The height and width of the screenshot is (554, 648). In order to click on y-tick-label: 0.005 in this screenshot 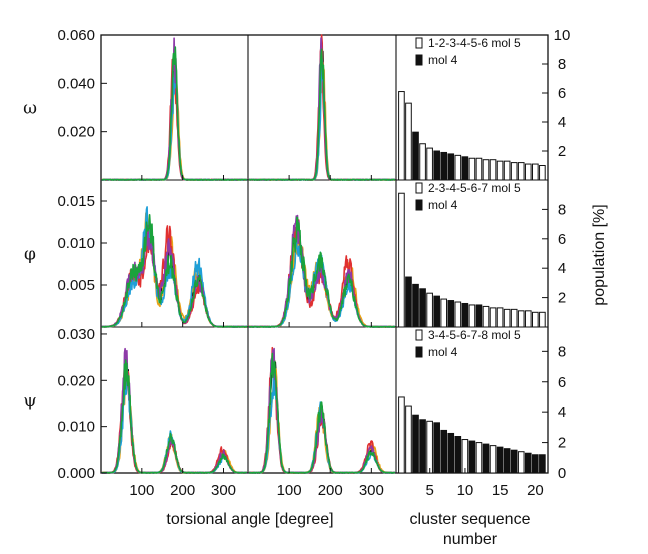, I will do `click(76, 285)`.